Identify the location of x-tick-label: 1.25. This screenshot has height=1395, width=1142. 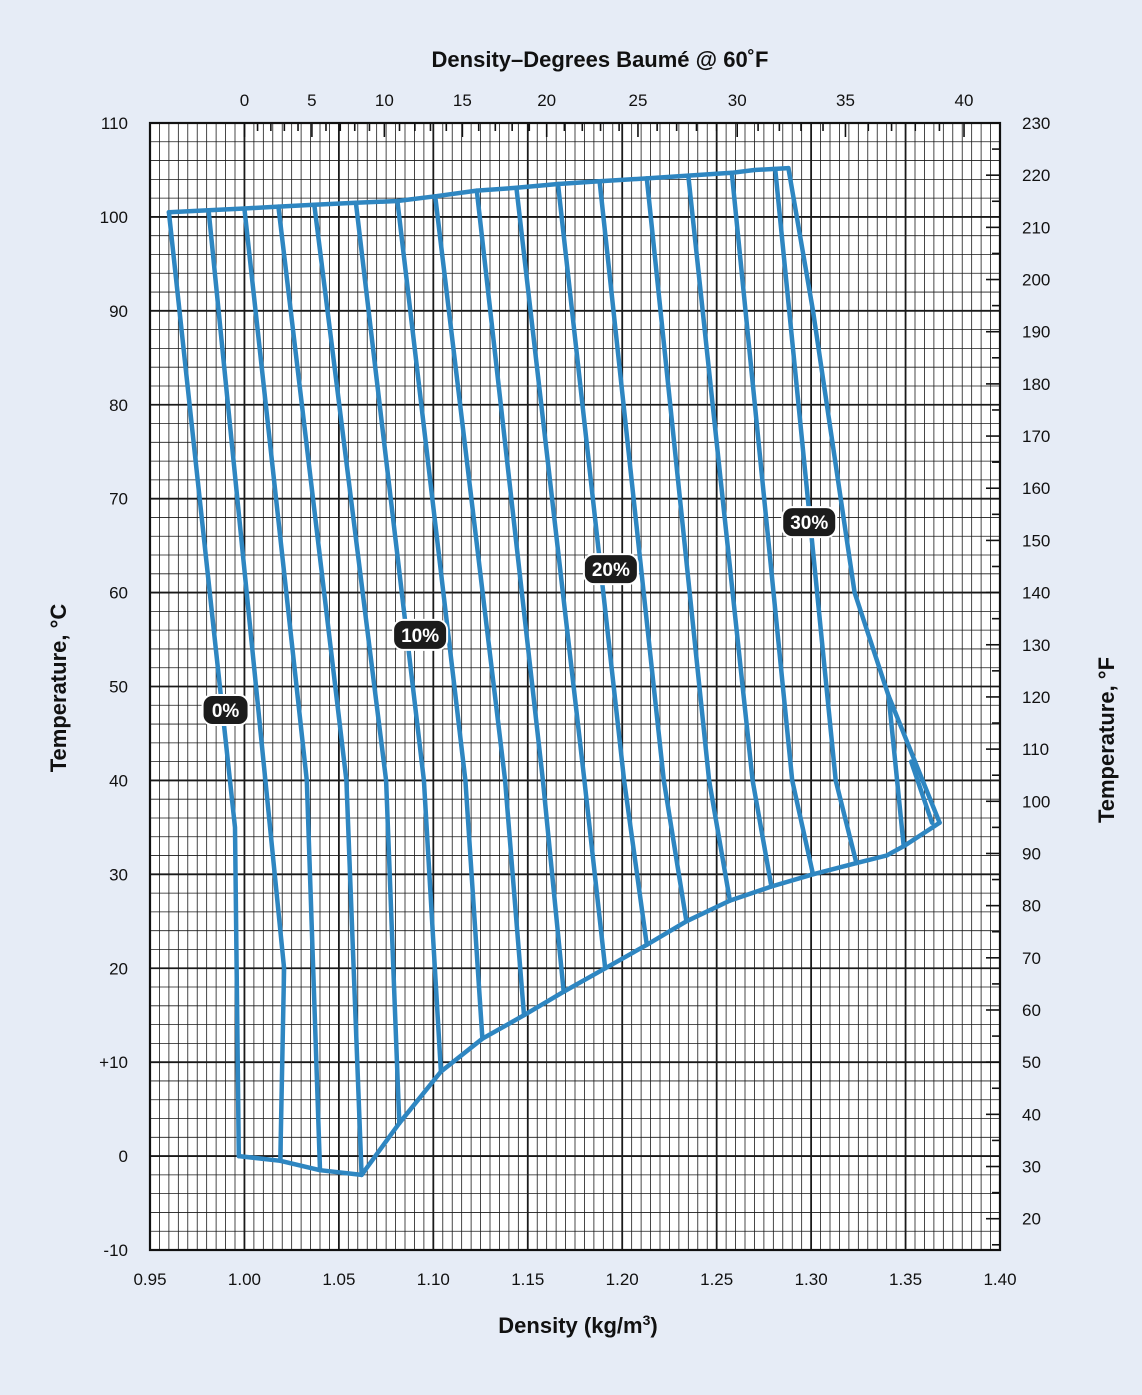
(716, 1279).